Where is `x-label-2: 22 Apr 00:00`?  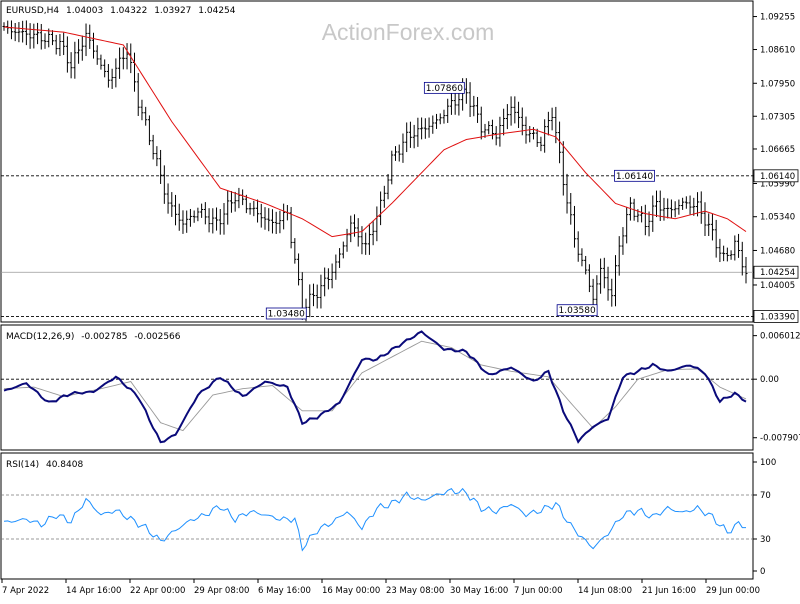 x-label-2: 22 Apr 00:00 is located at coordinates (157, 591).